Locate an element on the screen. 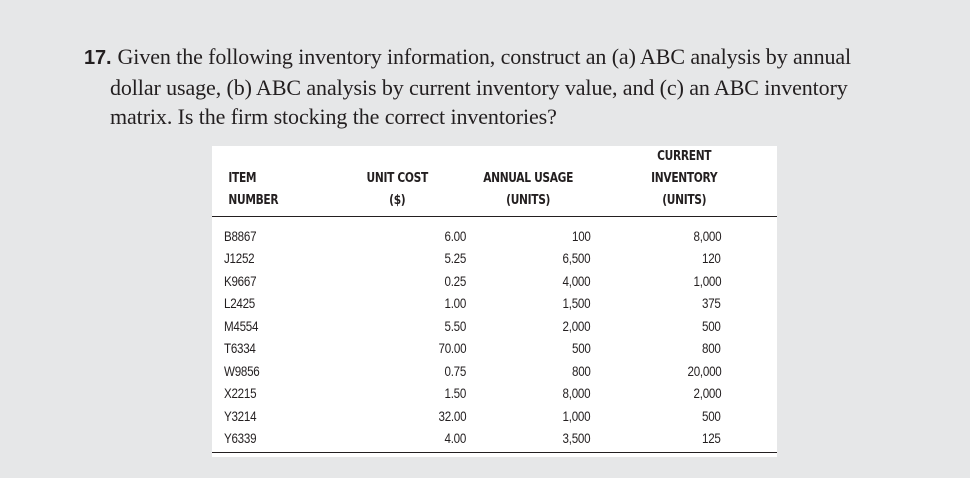 This screenshot has height=478, width=970. problem-number: 17. is located at coordinates (98, 58).